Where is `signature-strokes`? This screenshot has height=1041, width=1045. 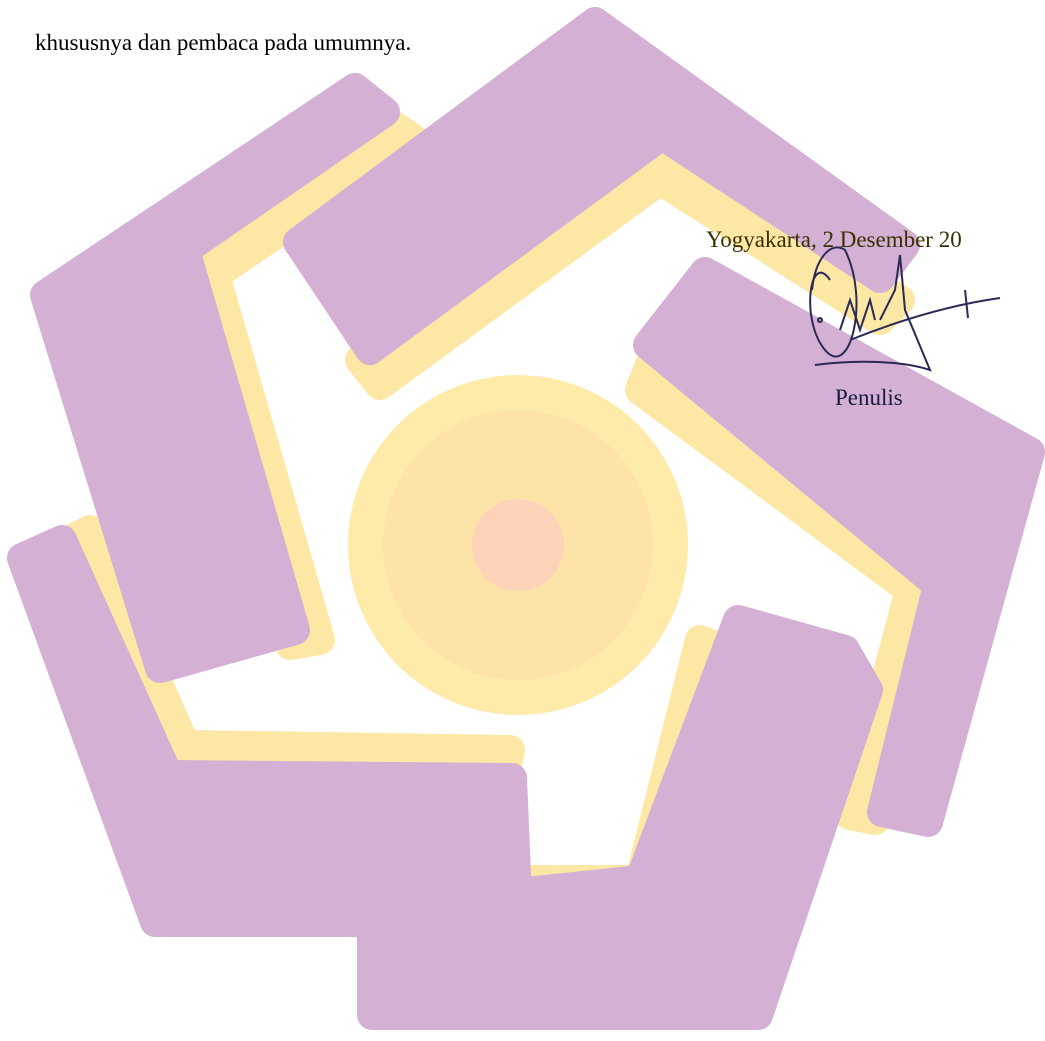
signature-strokes is located at coordinates (905, 309).